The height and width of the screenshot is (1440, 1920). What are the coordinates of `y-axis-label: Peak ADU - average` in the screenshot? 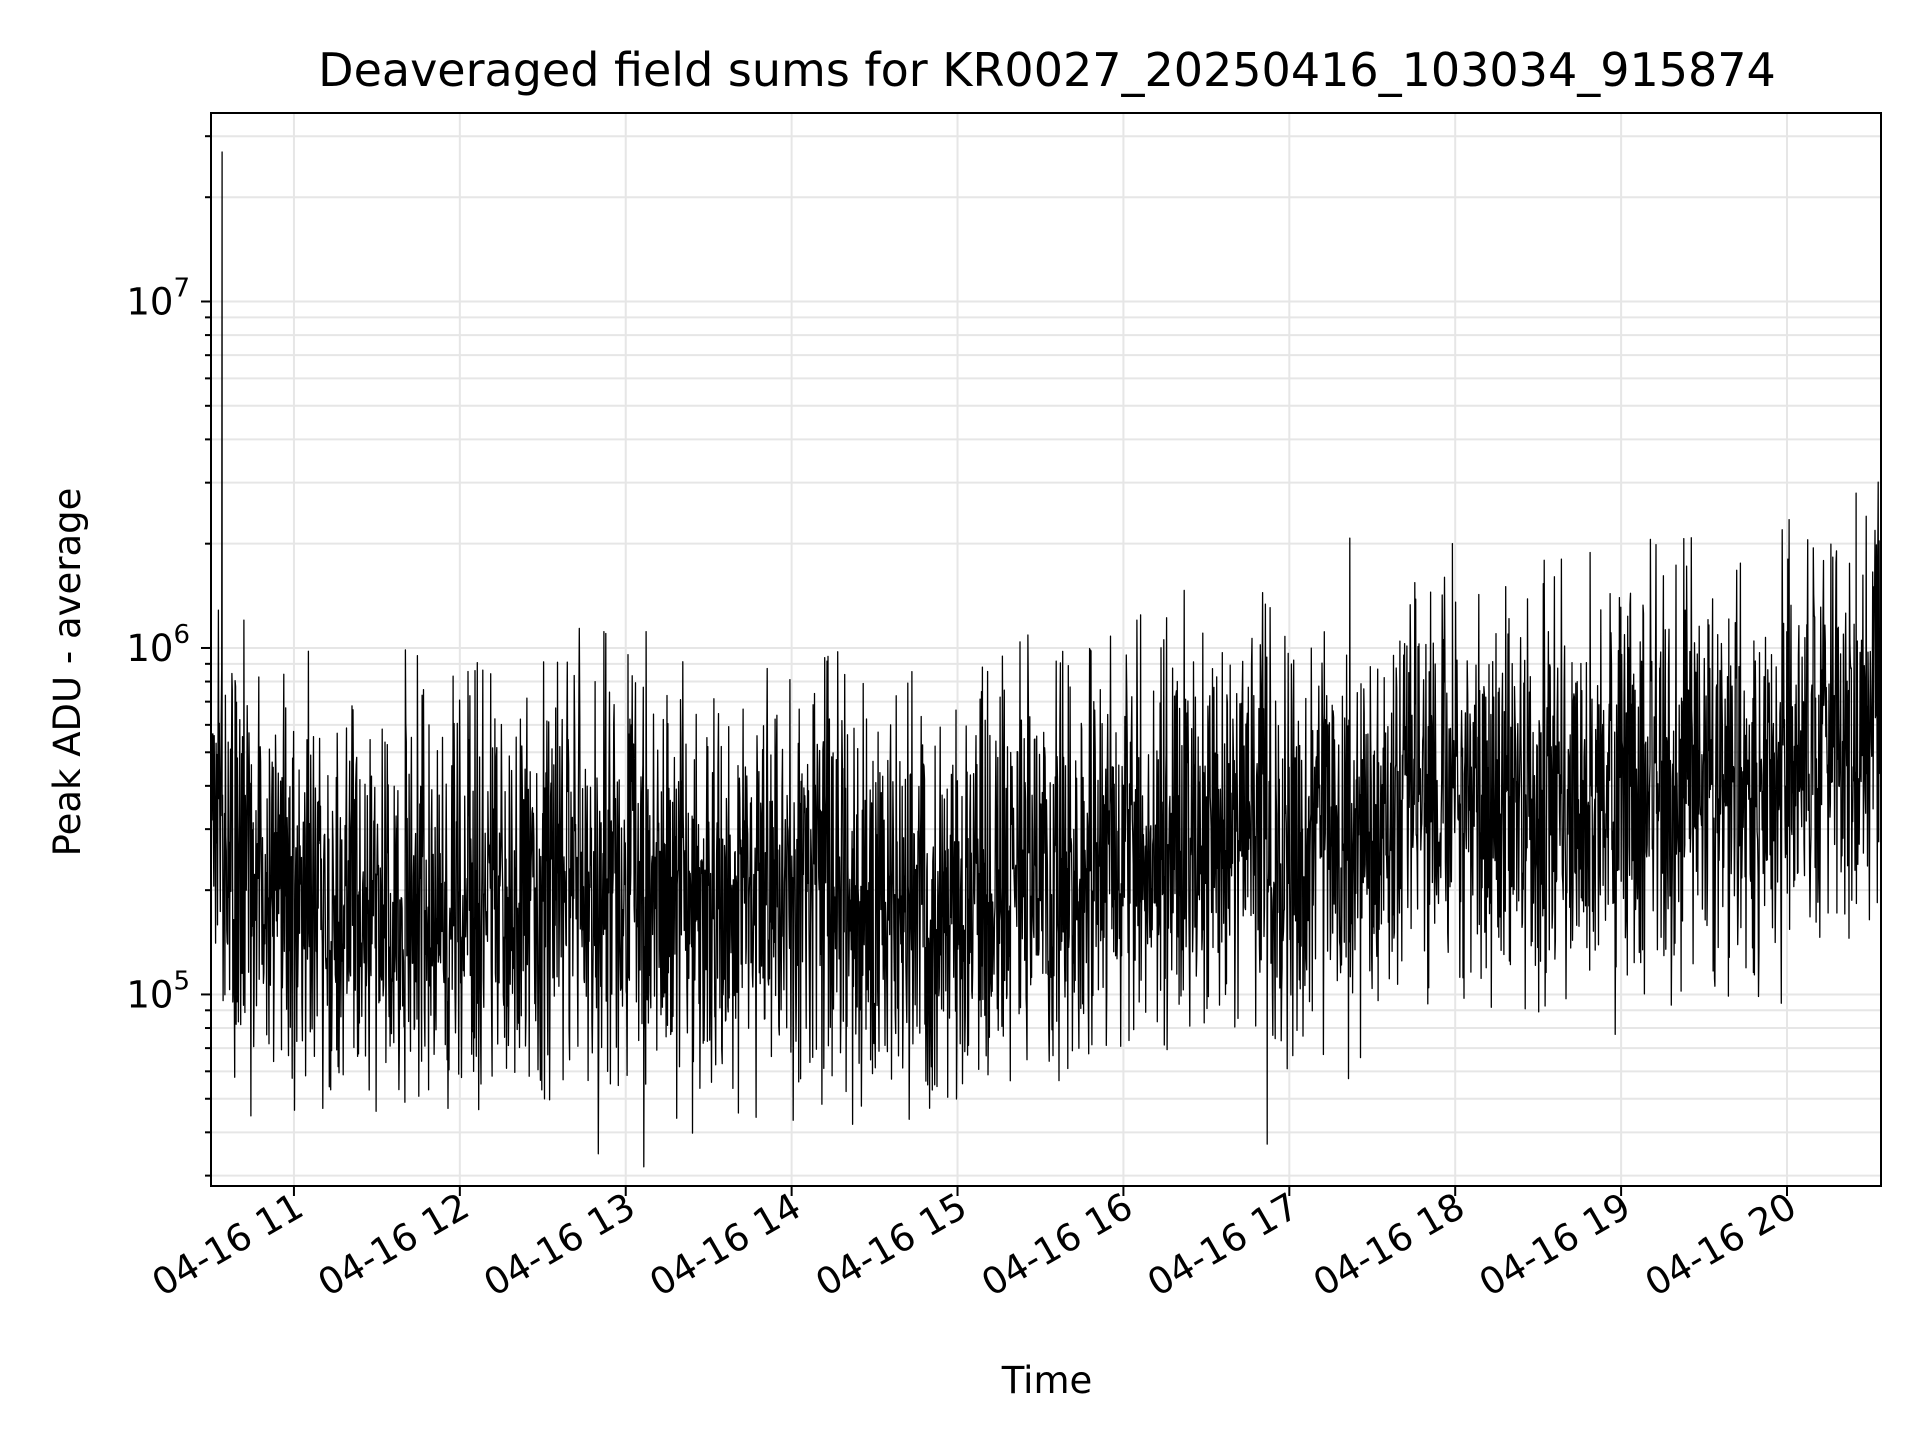 It's located at (67, 672).